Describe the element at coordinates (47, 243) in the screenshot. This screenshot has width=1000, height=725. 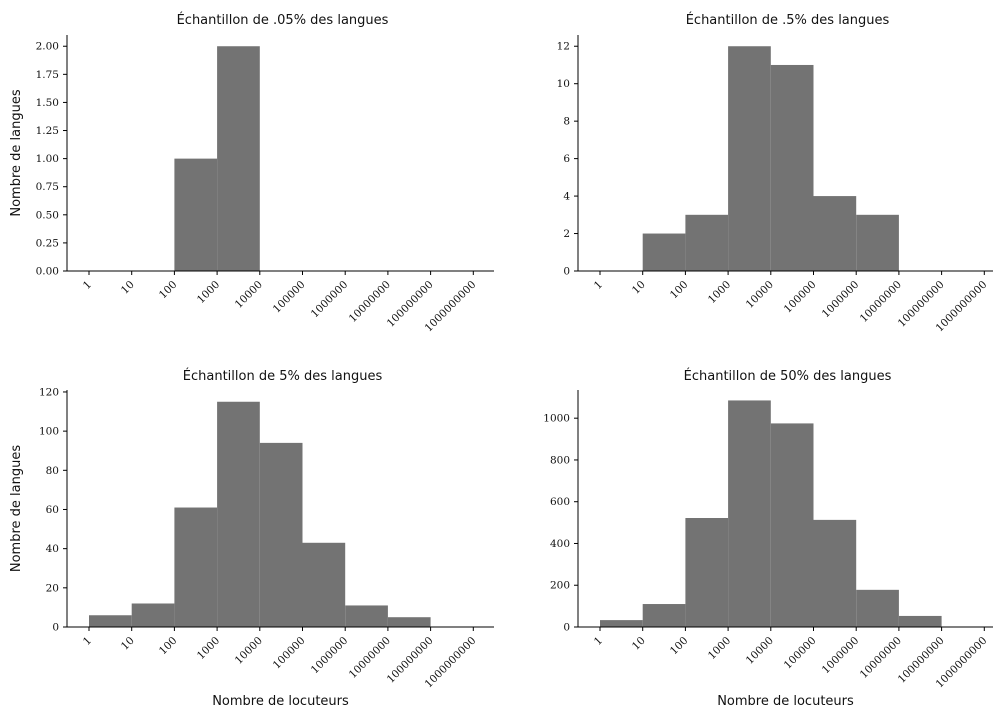
I see `y-tick-label: 0.25` at that location.